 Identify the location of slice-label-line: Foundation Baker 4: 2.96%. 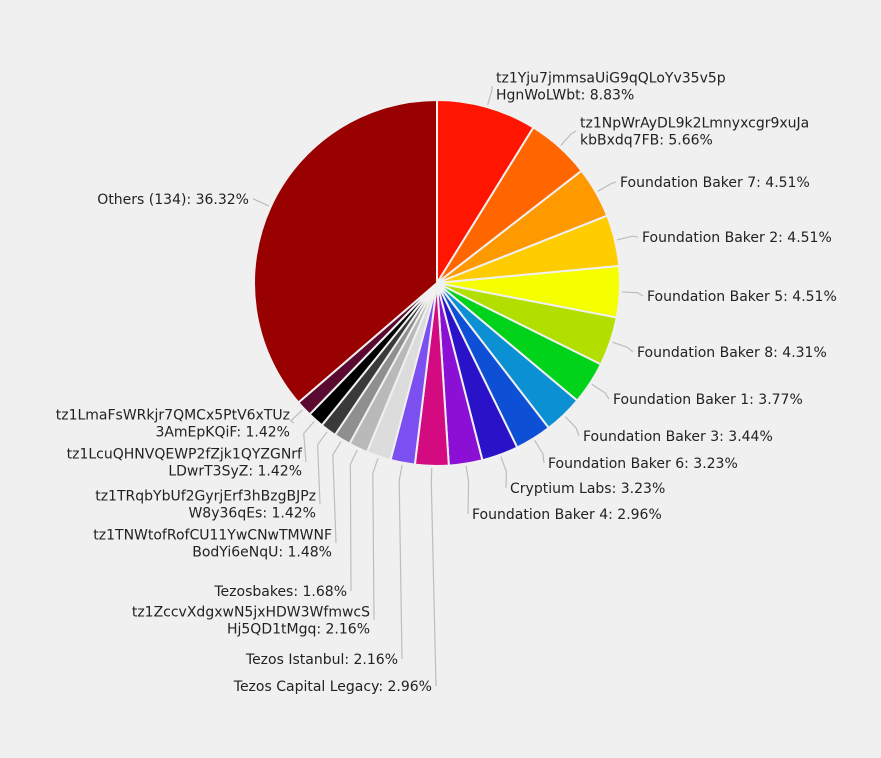
(567, 515).